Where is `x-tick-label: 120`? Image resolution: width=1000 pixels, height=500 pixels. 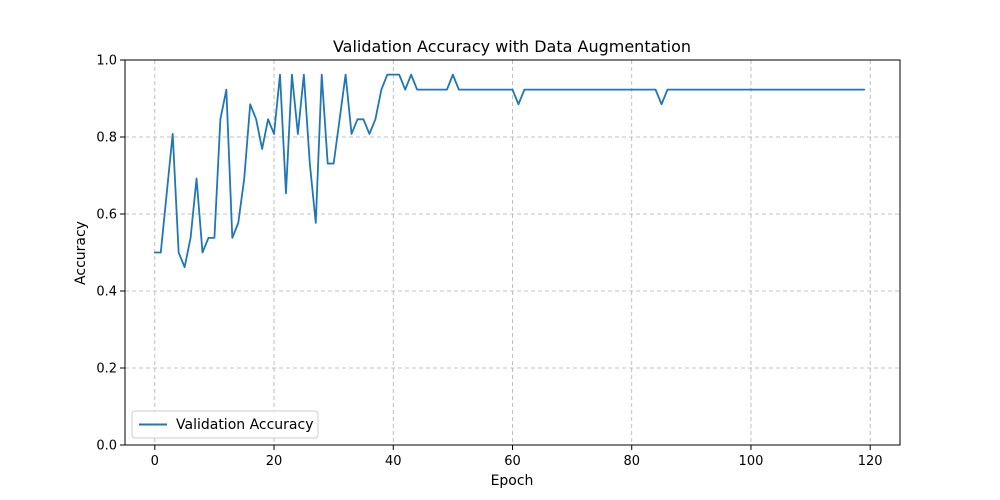
x-tick-label: 120 is located at coordinates (870, 461).